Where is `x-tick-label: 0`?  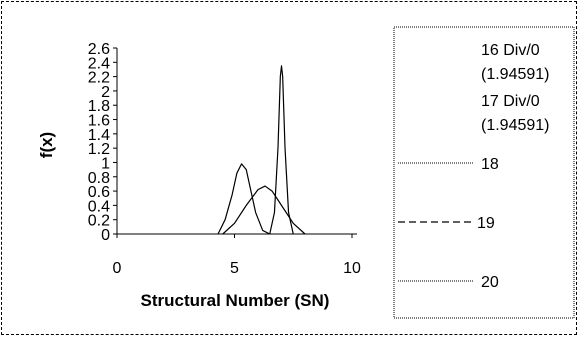
x-tick-label: 0 is located at coordinates (117, 268).